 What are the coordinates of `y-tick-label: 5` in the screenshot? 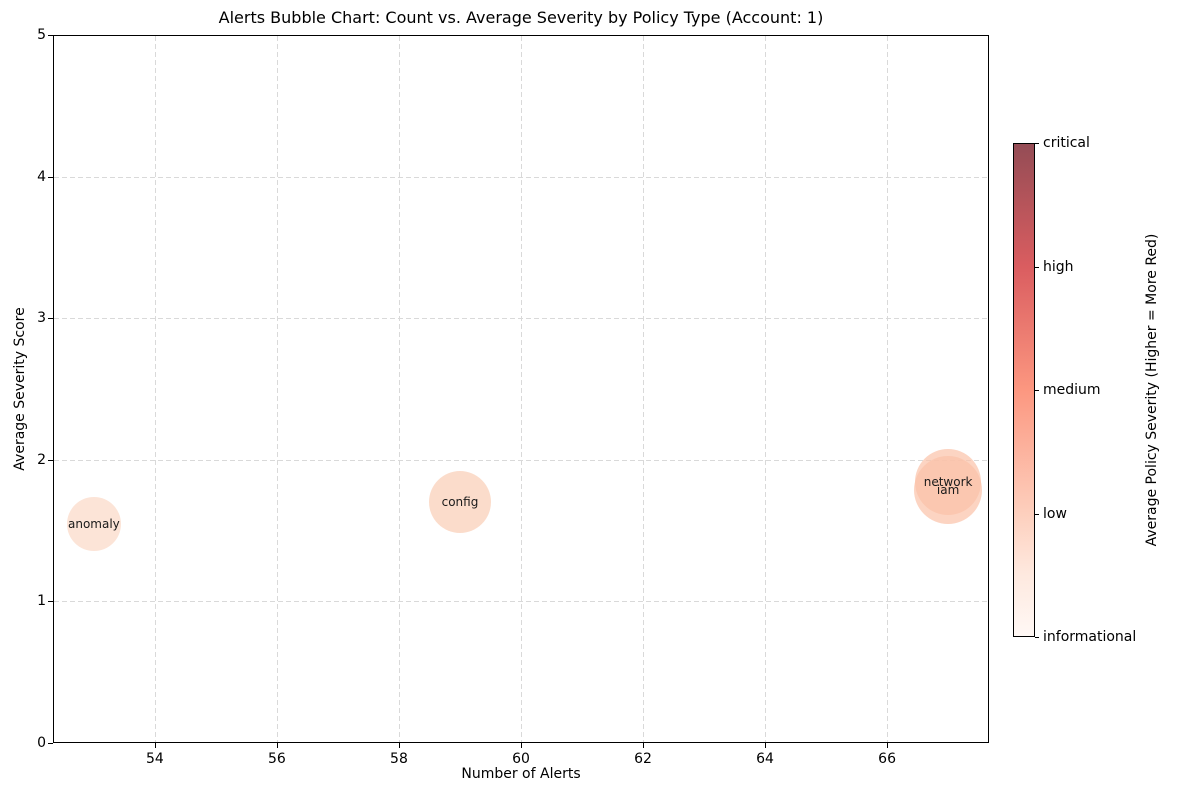 It's located at (41, 35).